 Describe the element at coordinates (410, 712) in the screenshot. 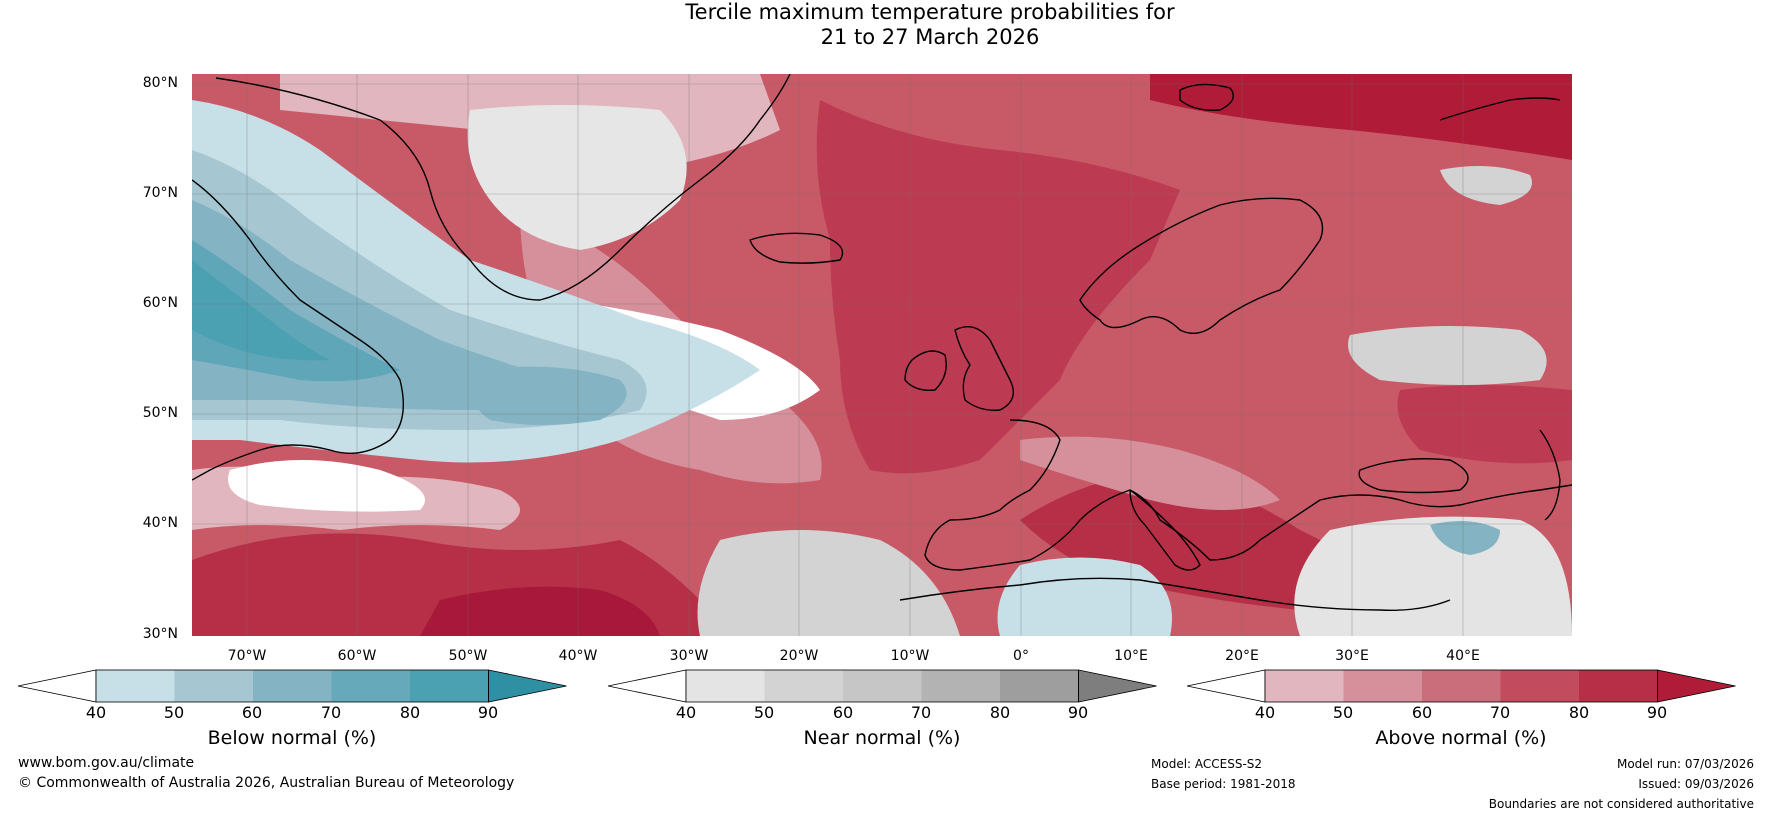

I see `legend-below-tick: 80` at that location.